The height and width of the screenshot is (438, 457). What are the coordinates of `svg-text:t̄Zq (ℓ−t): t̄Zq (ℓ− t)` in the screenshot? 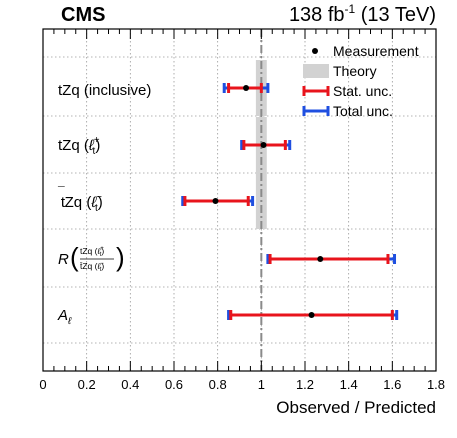 It's located at (91, 267).